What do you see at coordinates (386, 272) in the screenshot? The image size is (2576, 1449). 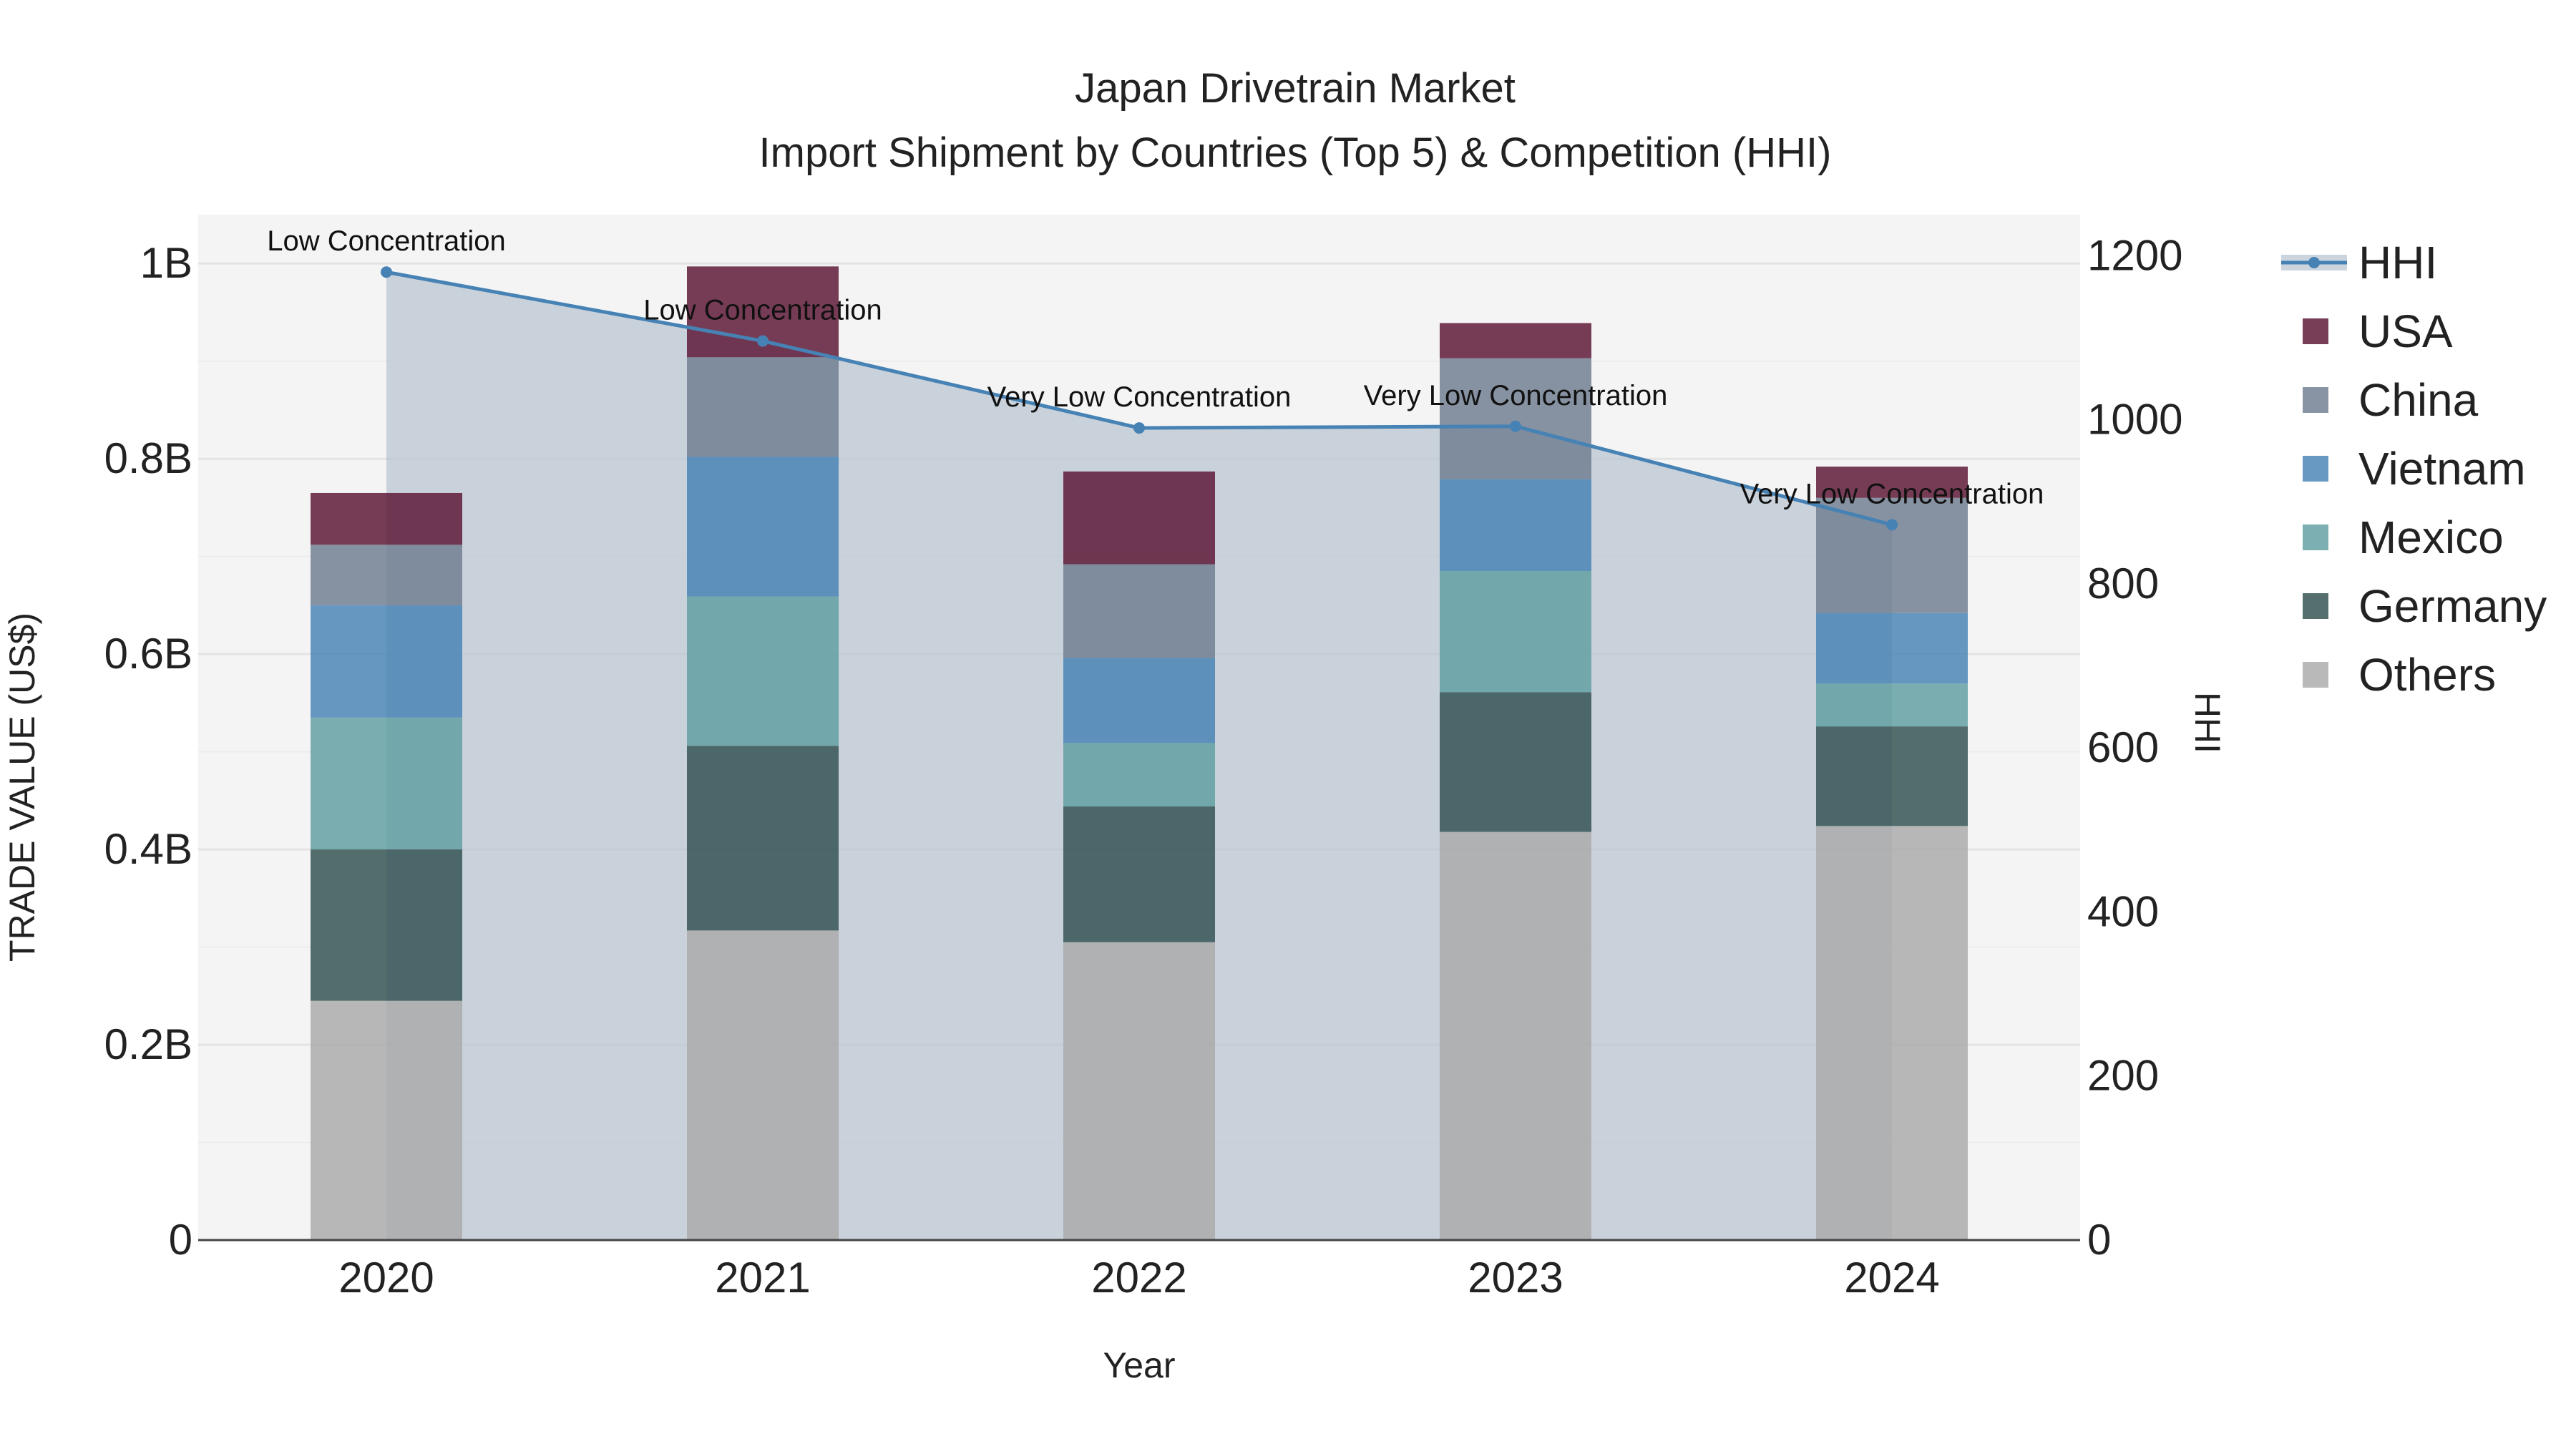 I see `hhi-point-2020` at bounding box center [386, 272].